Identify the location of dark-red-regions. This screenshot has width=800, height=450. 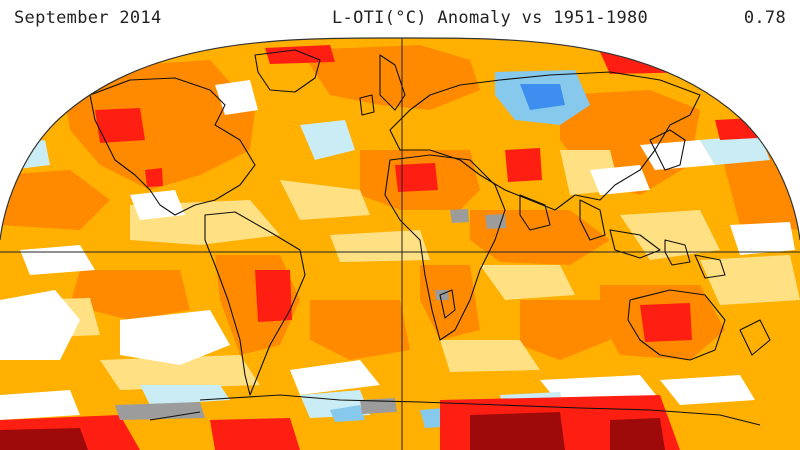
(332, 431).